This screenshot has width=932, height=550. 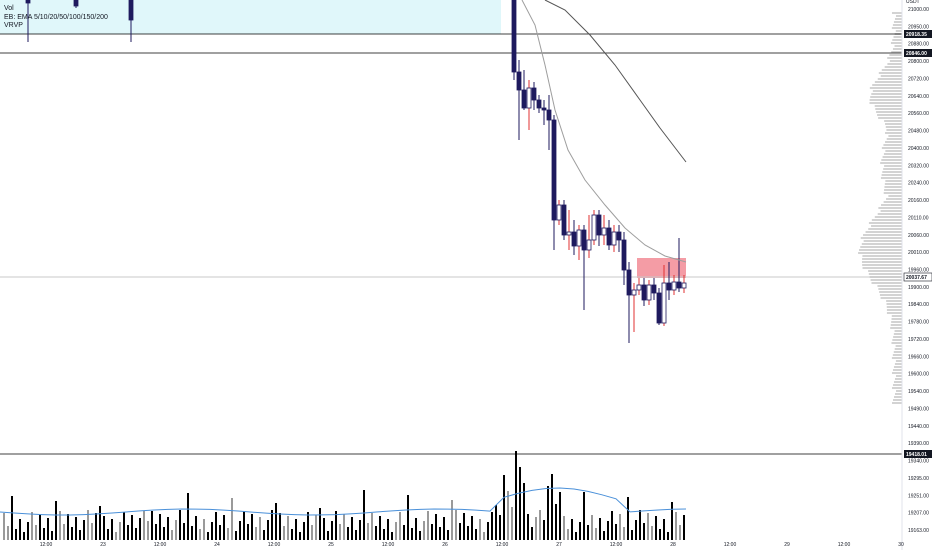 I want to click on price-tick-label: 19720.00, so click(x=918, y=340).